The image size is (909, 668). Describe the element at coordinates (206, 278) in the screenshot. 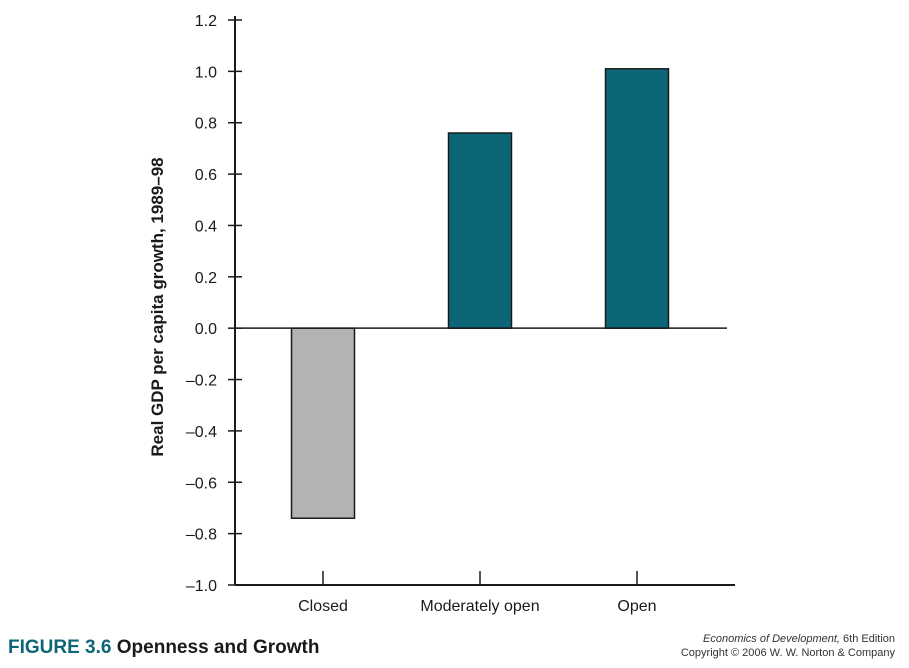

I see `y-tick-label: 0.2` at that location.